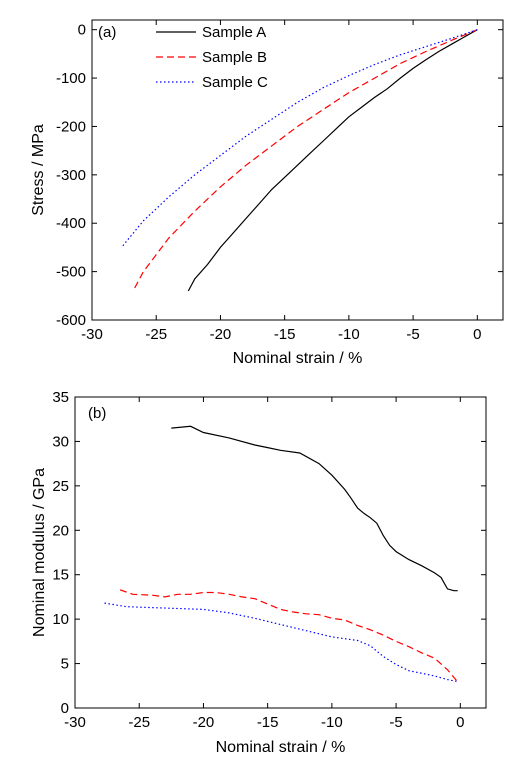 This screenshot has height=770, width=521. I want to click on y-tick-label: -500, so click(71, 272).